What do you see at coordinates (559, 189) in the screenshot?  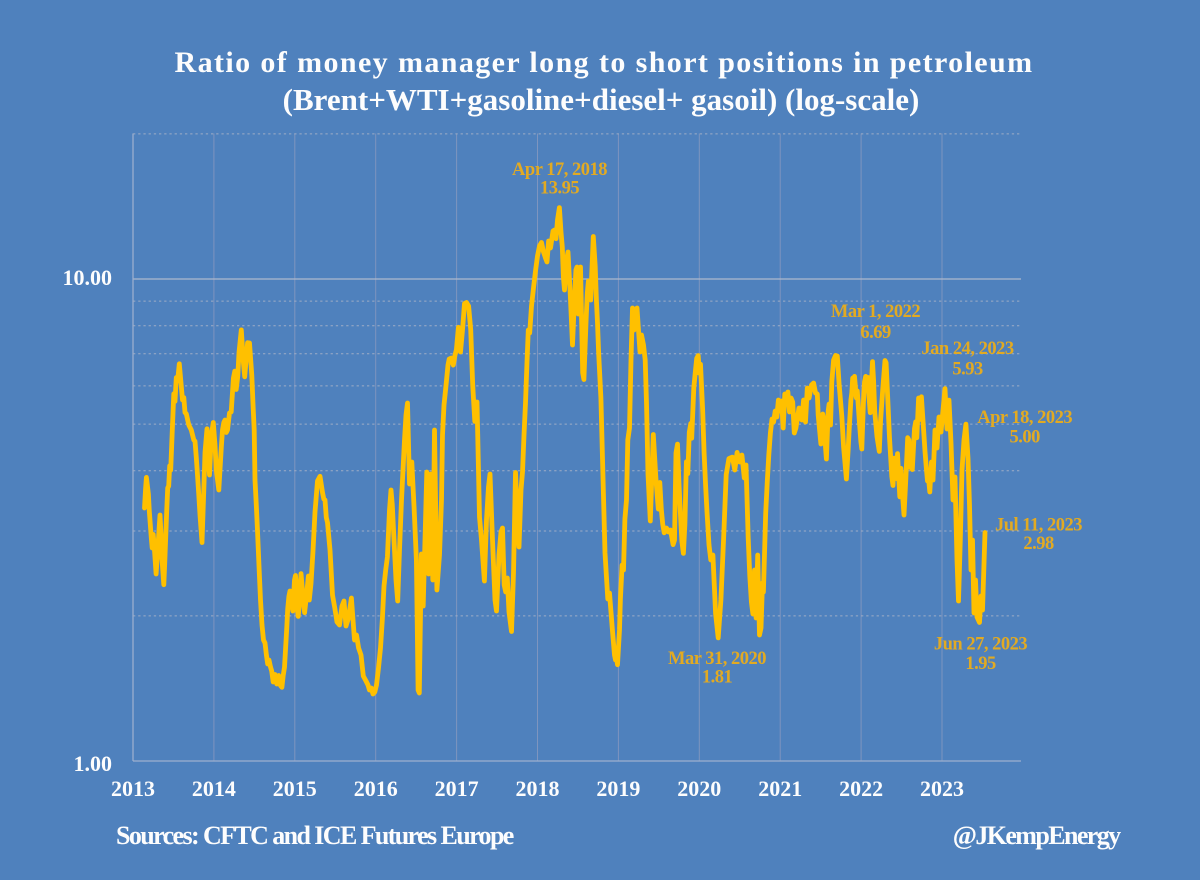 I see `svg-text: 13.95` at bounding box center [559, 189].